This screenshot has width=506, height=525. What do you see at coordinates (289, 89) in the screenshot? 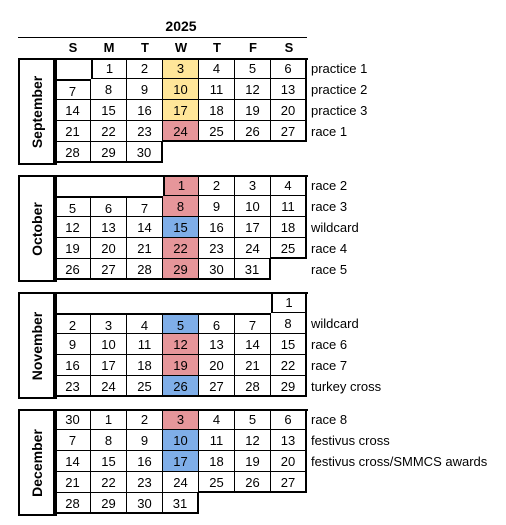
I see `day-cell: 13` at bounding box center [289, 89].